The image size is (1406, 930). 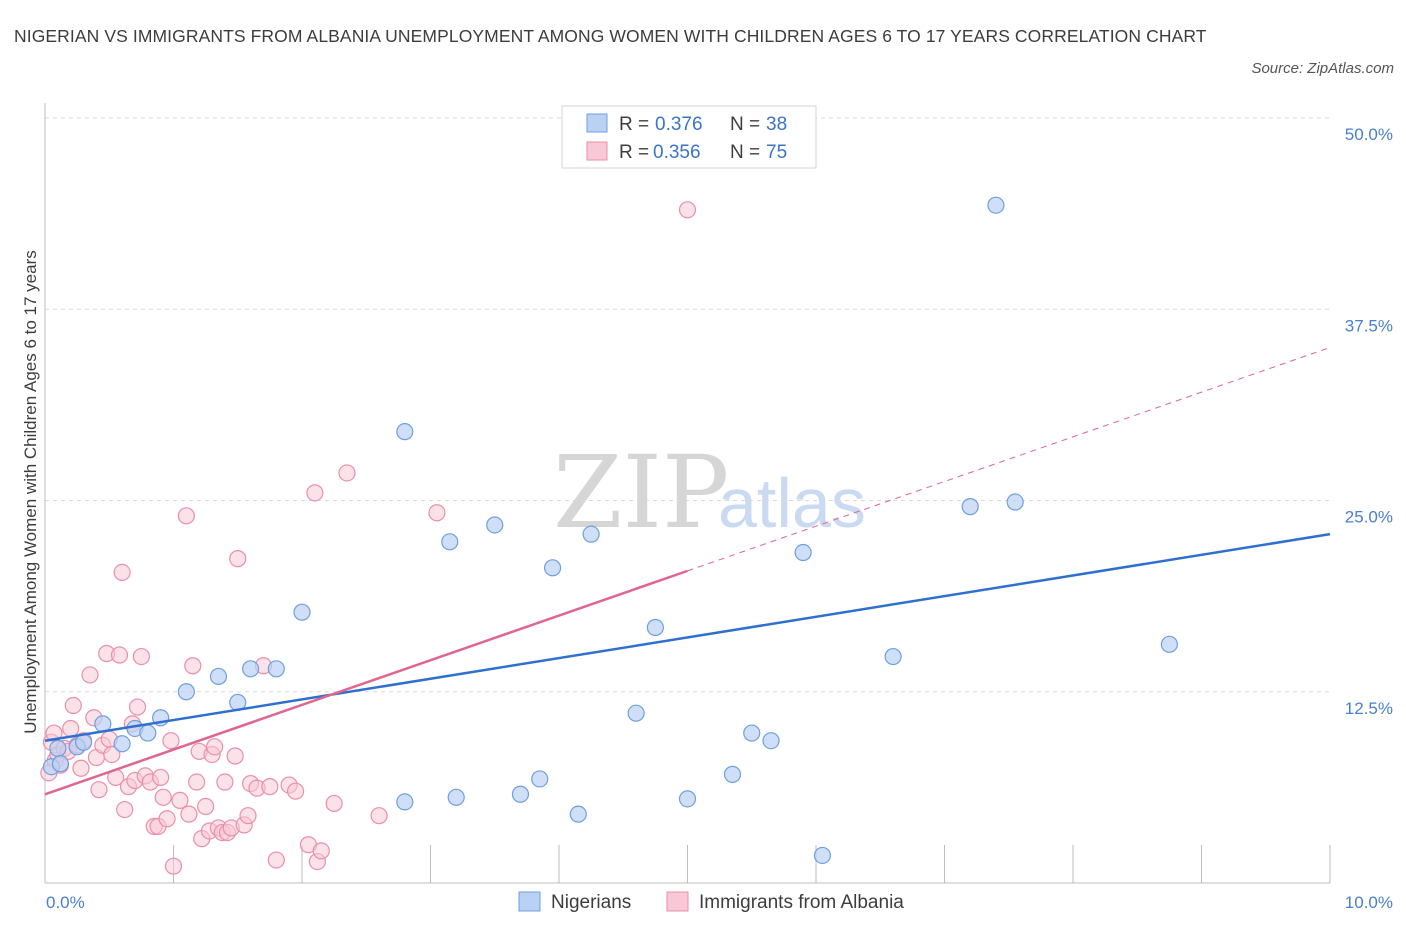 I want to click on legend-n-value-1: 38, so click(x=776, y=124).